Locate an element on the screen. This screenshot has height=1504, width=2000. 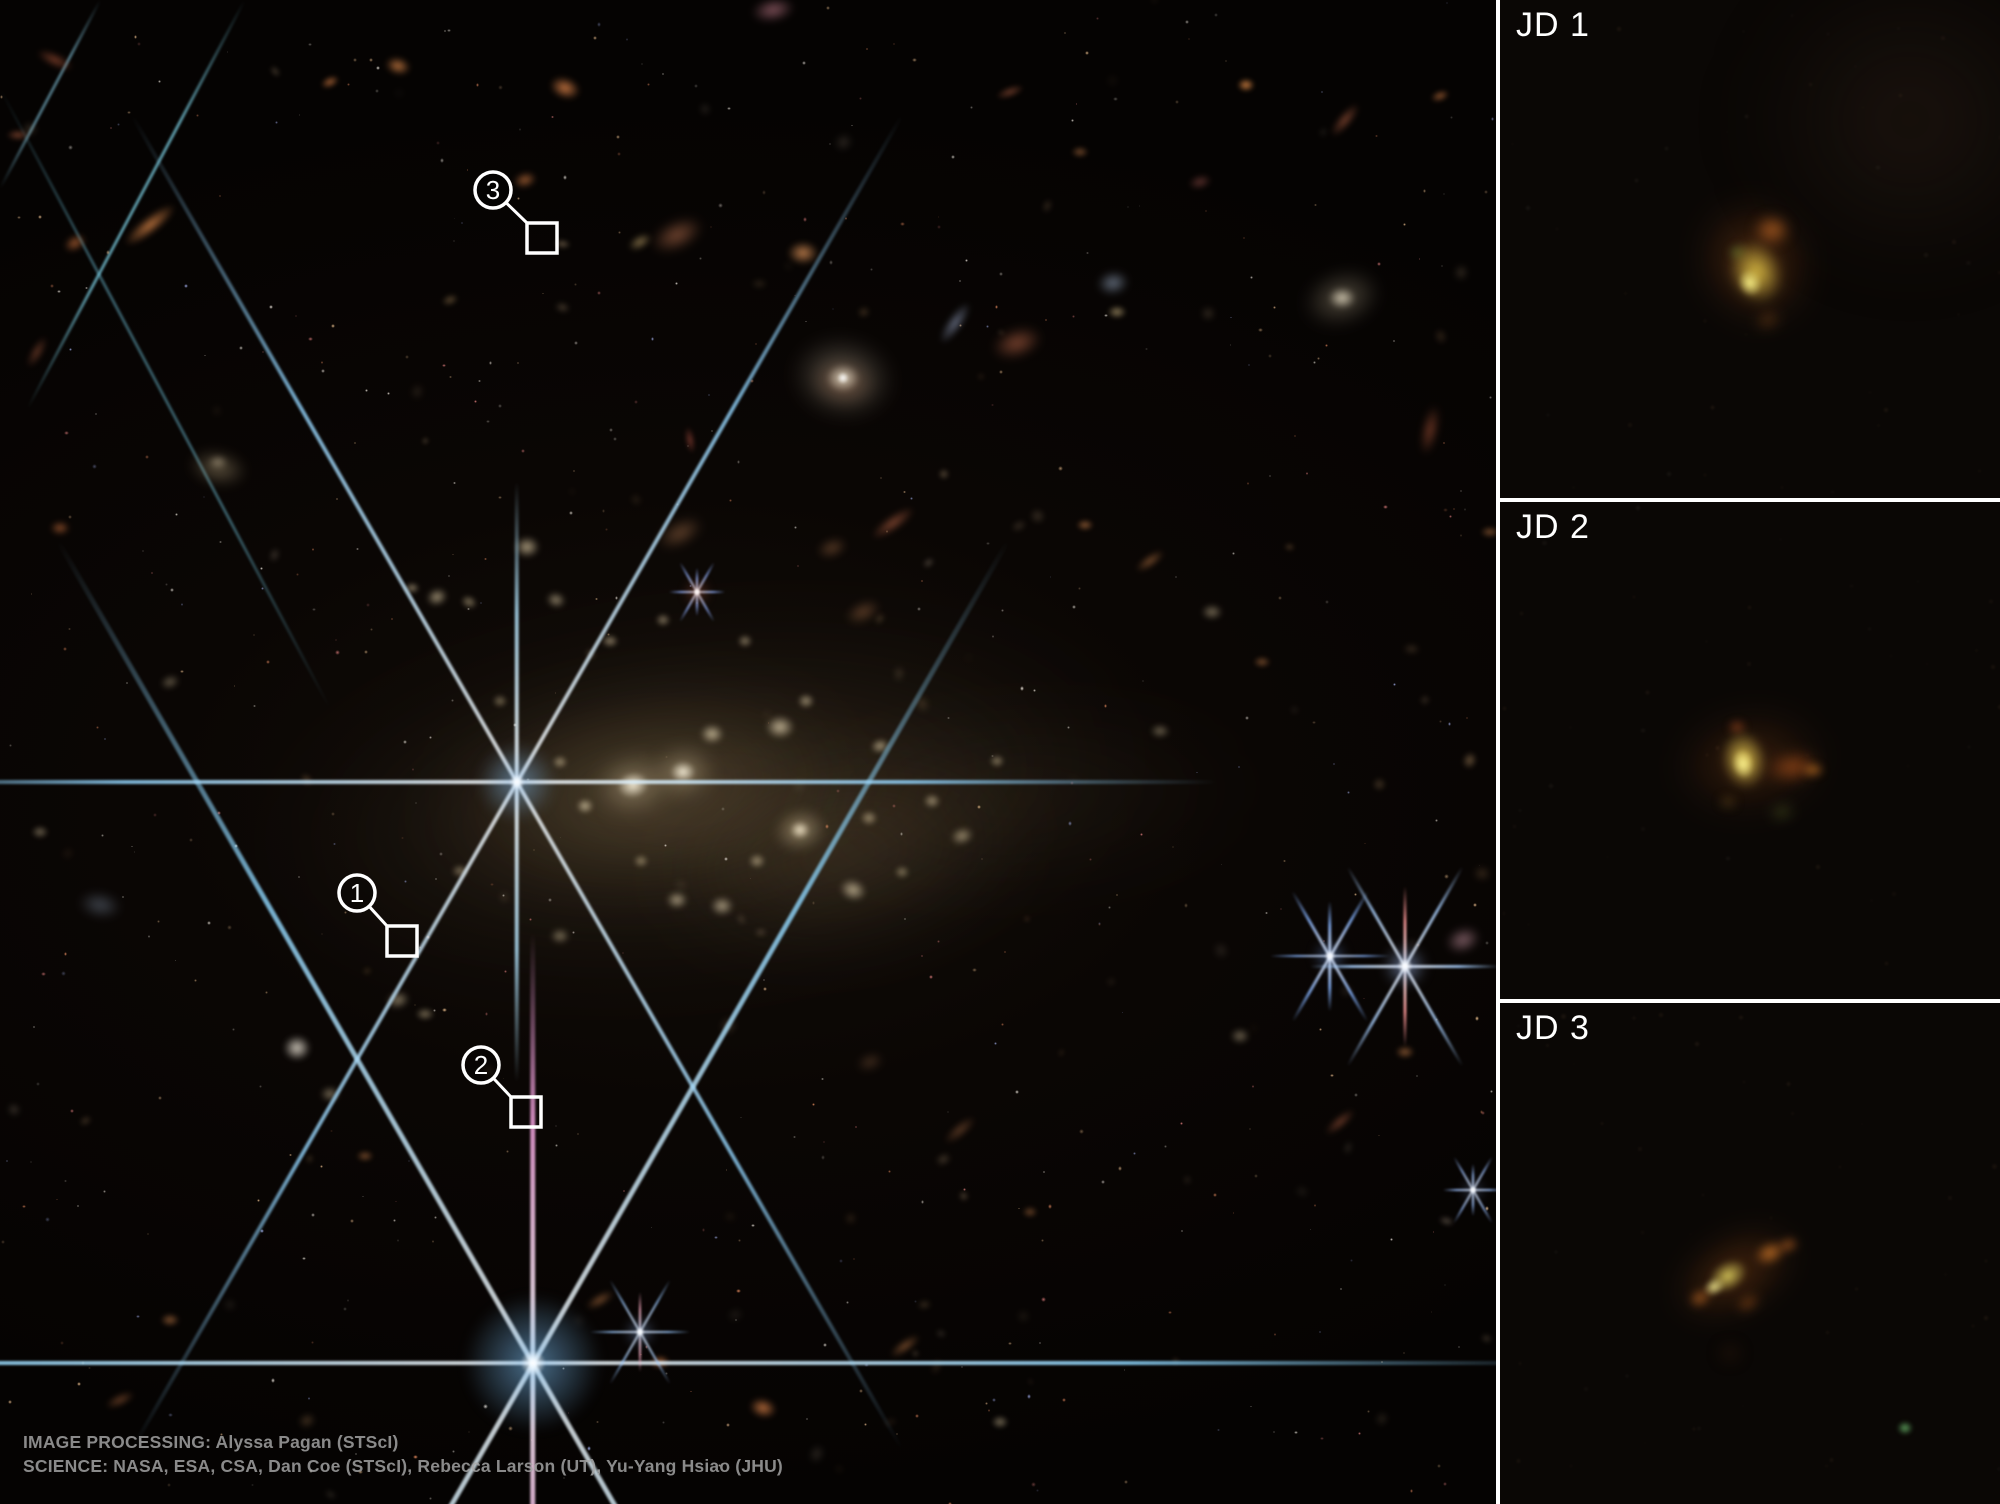
star-glow is located at coordinates (640, 1332).